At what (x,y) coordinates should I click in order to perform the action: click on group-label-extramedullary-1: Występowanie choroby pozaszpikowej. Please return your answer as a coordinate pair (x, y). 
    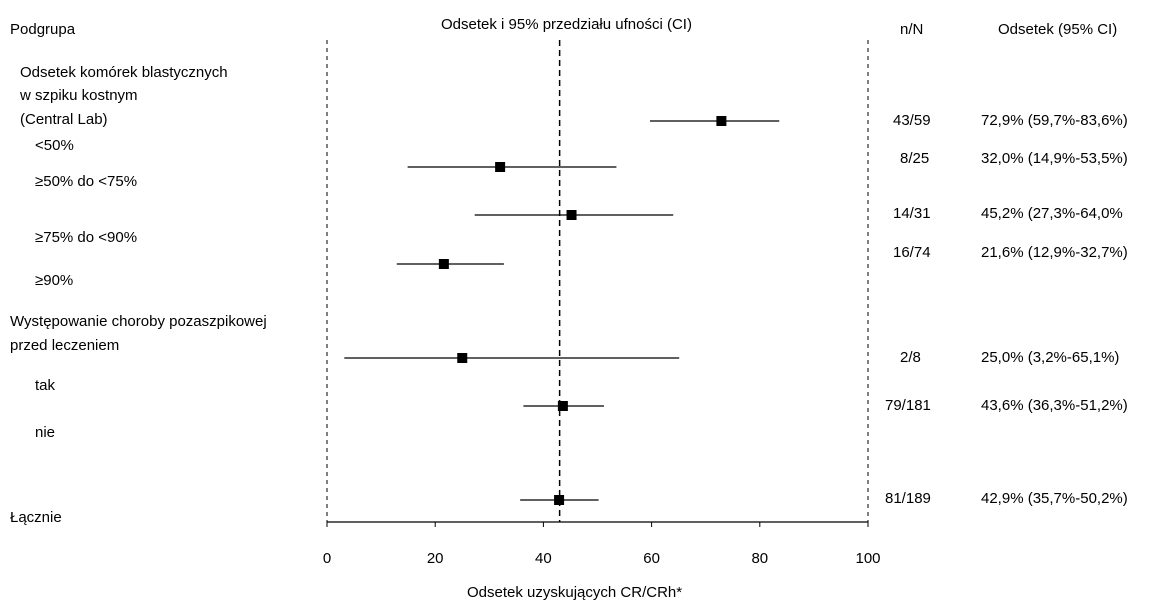
    Looking at the image, I should click on (138, 321).